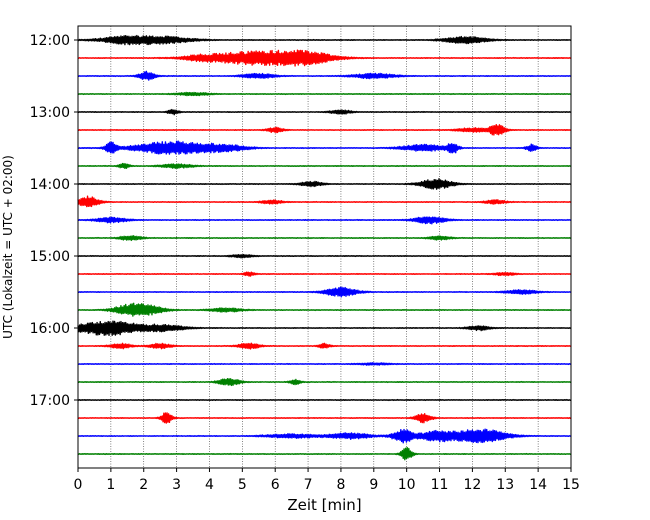  Describe the element at coordinates (340, 485) in the screenshot. I see `x-tick-label: 8` at that location.